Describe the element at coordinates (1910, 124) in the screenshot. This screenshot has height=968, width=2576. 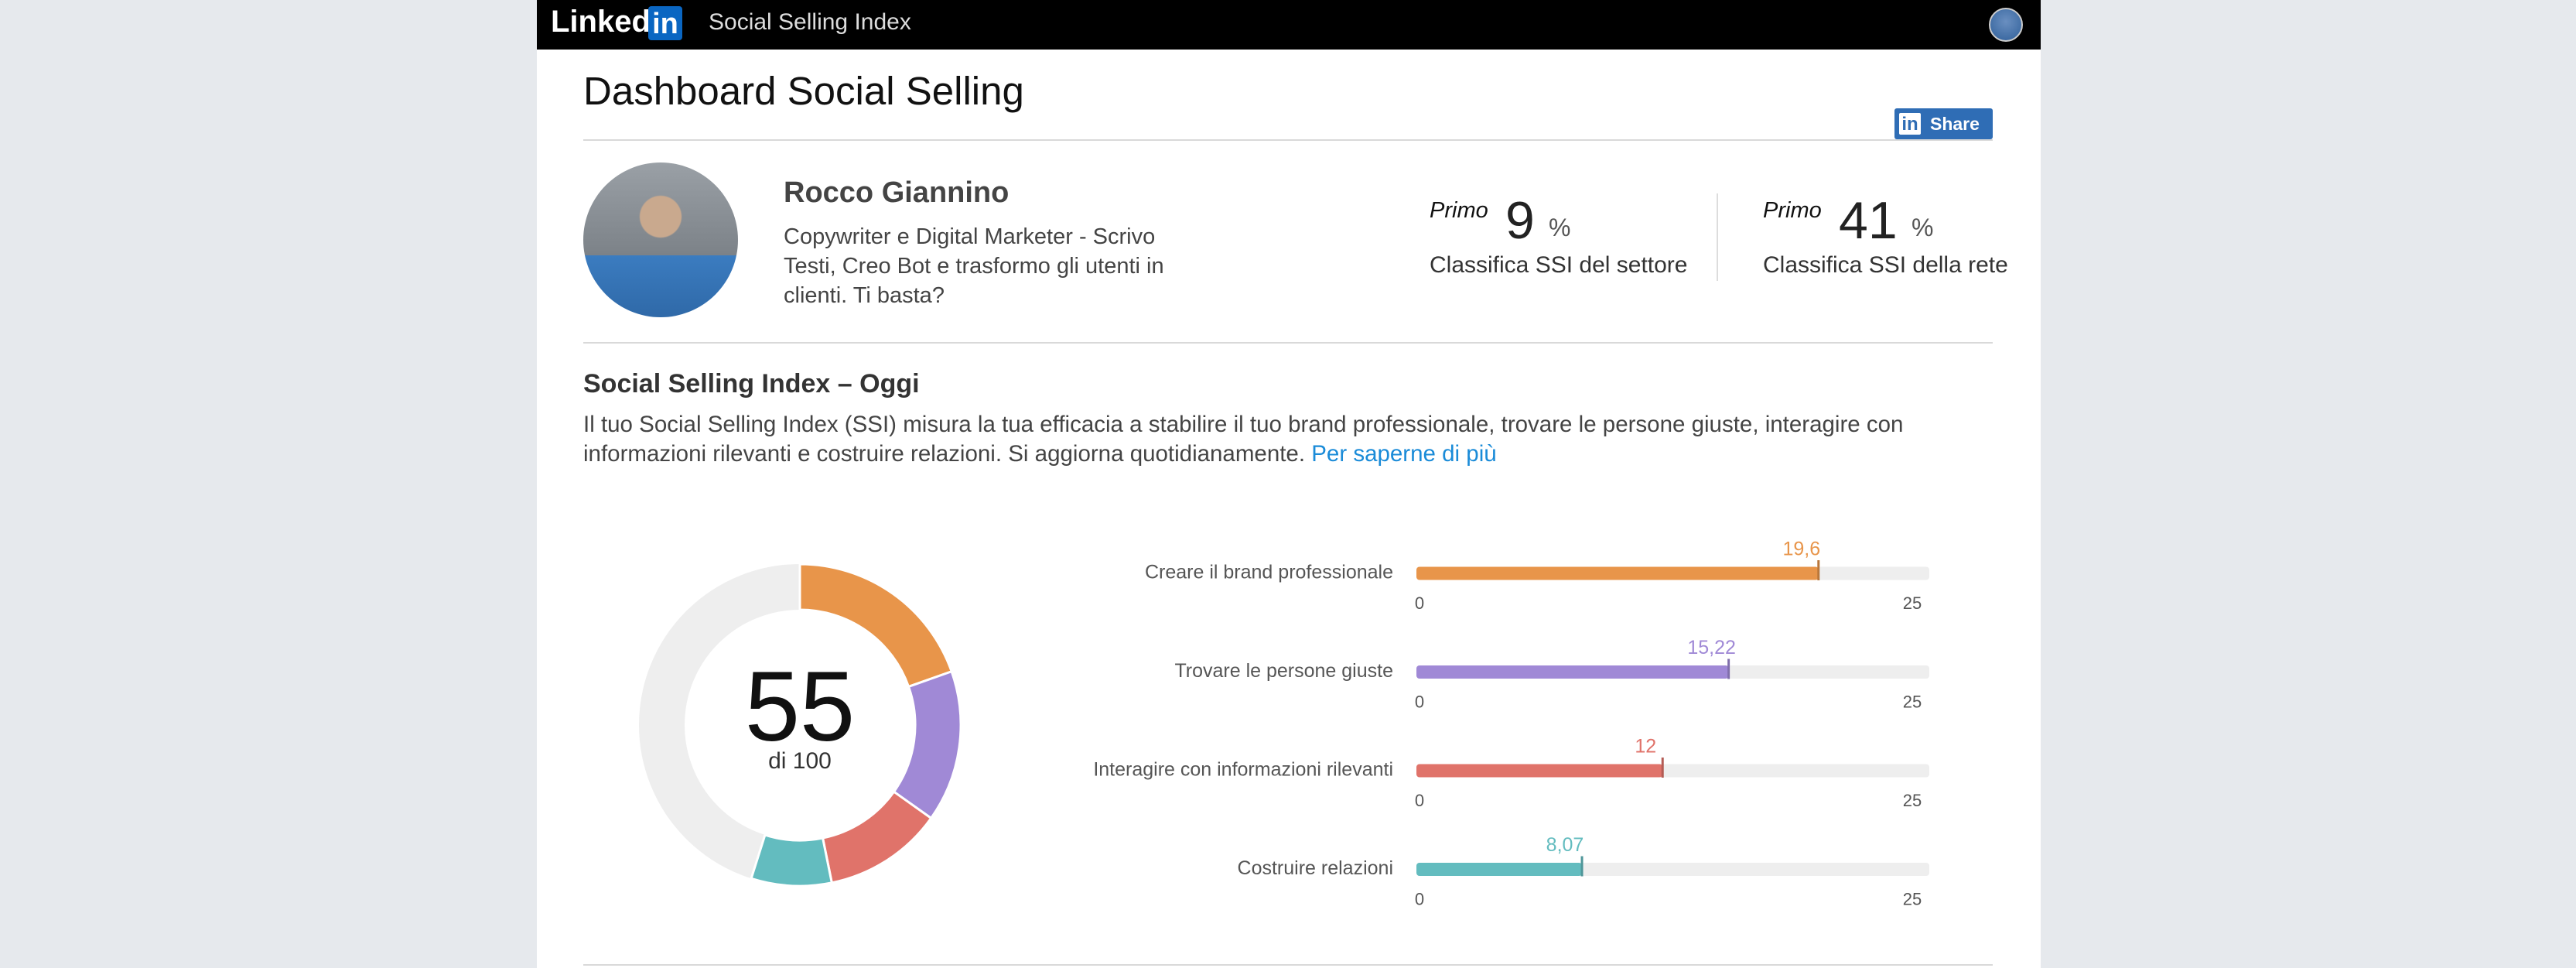
I see `share-icon: in` at that location.